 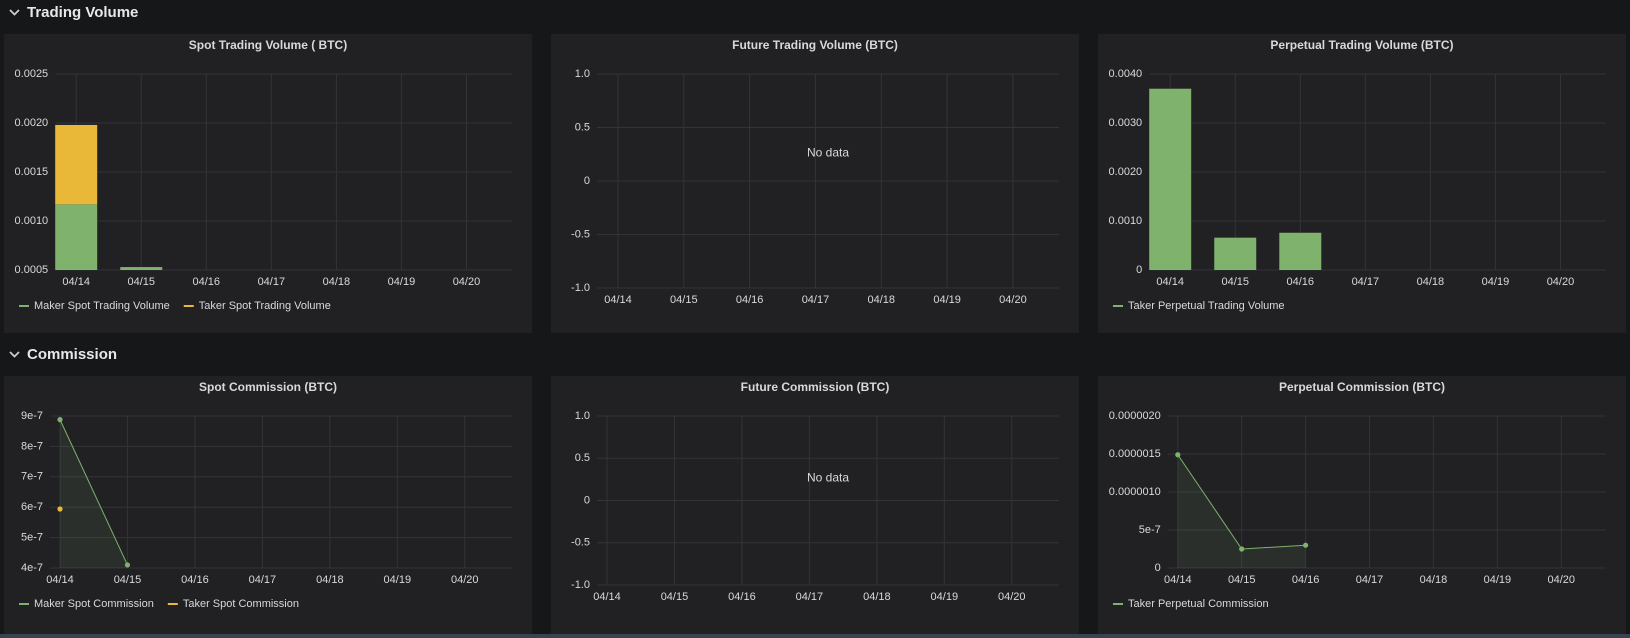 I want to click on y-tick-label: 8e-7, so click(x=32, y=446).